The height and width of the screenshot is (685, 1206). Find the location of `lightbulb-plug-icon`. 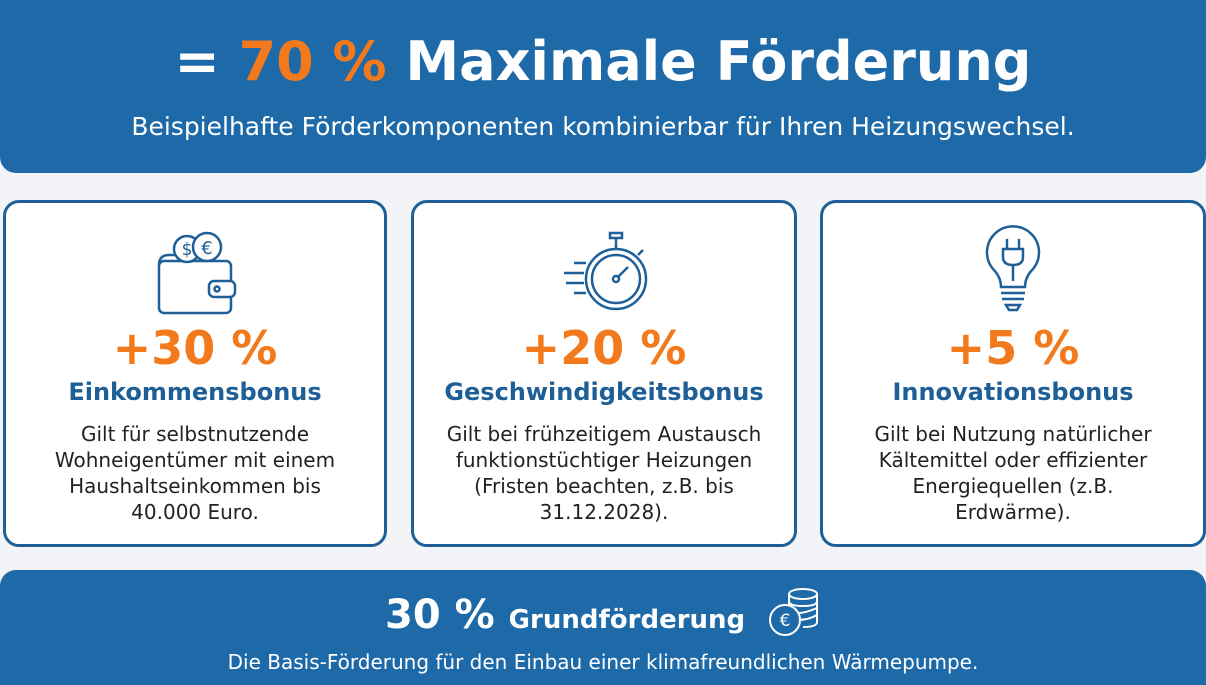

lightbulb-plug-icon is located at coordinates (1013, 268).